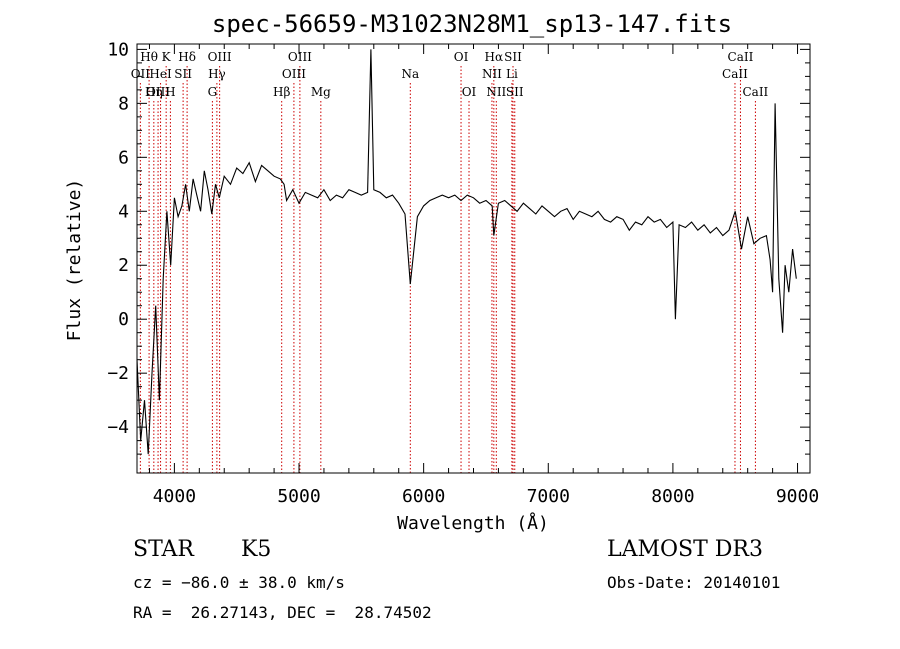 The width and height of the screenshot is (900, 649). I want to click on x-tick-label: 9000, so click(797, 496).